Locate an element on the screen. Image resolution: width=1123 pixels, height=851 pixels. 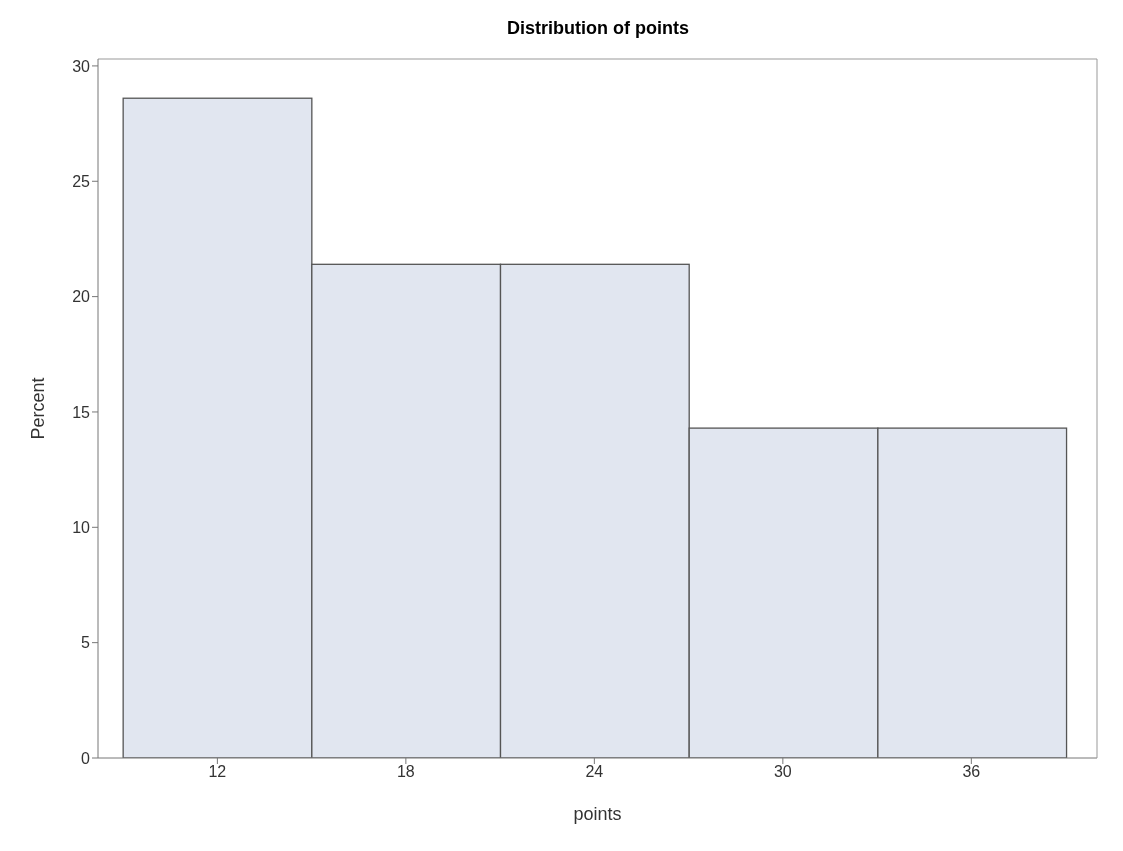
chart-title: Distribution of points is located at coordinates (598, 28).